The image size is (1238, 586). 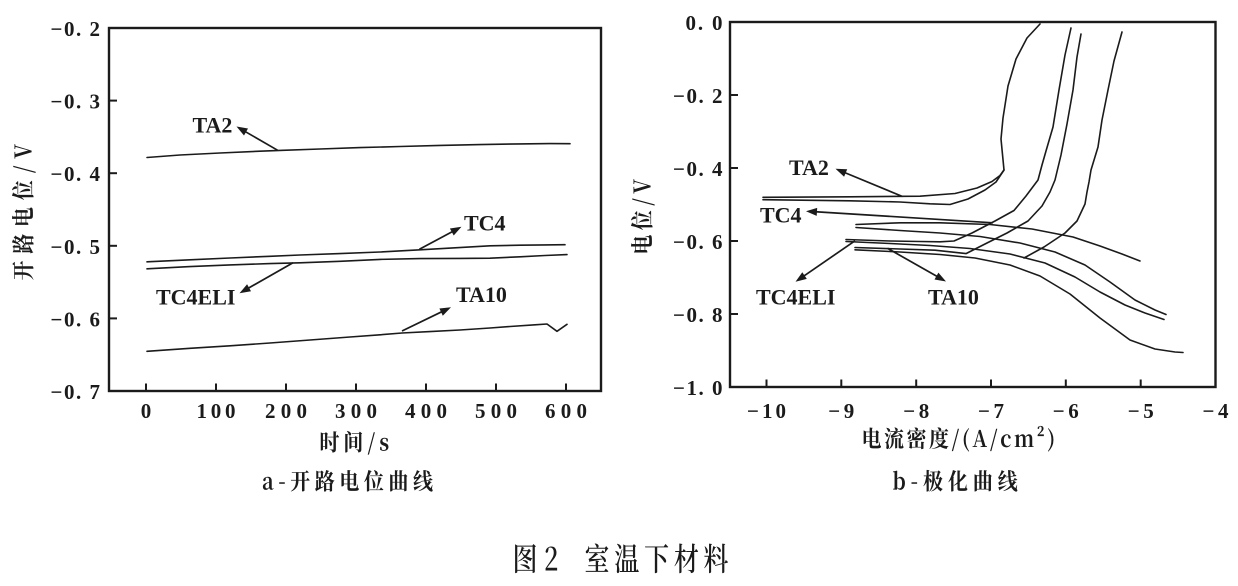 I want to click on svg-text: −0. 7, so click(x=76, y=392).